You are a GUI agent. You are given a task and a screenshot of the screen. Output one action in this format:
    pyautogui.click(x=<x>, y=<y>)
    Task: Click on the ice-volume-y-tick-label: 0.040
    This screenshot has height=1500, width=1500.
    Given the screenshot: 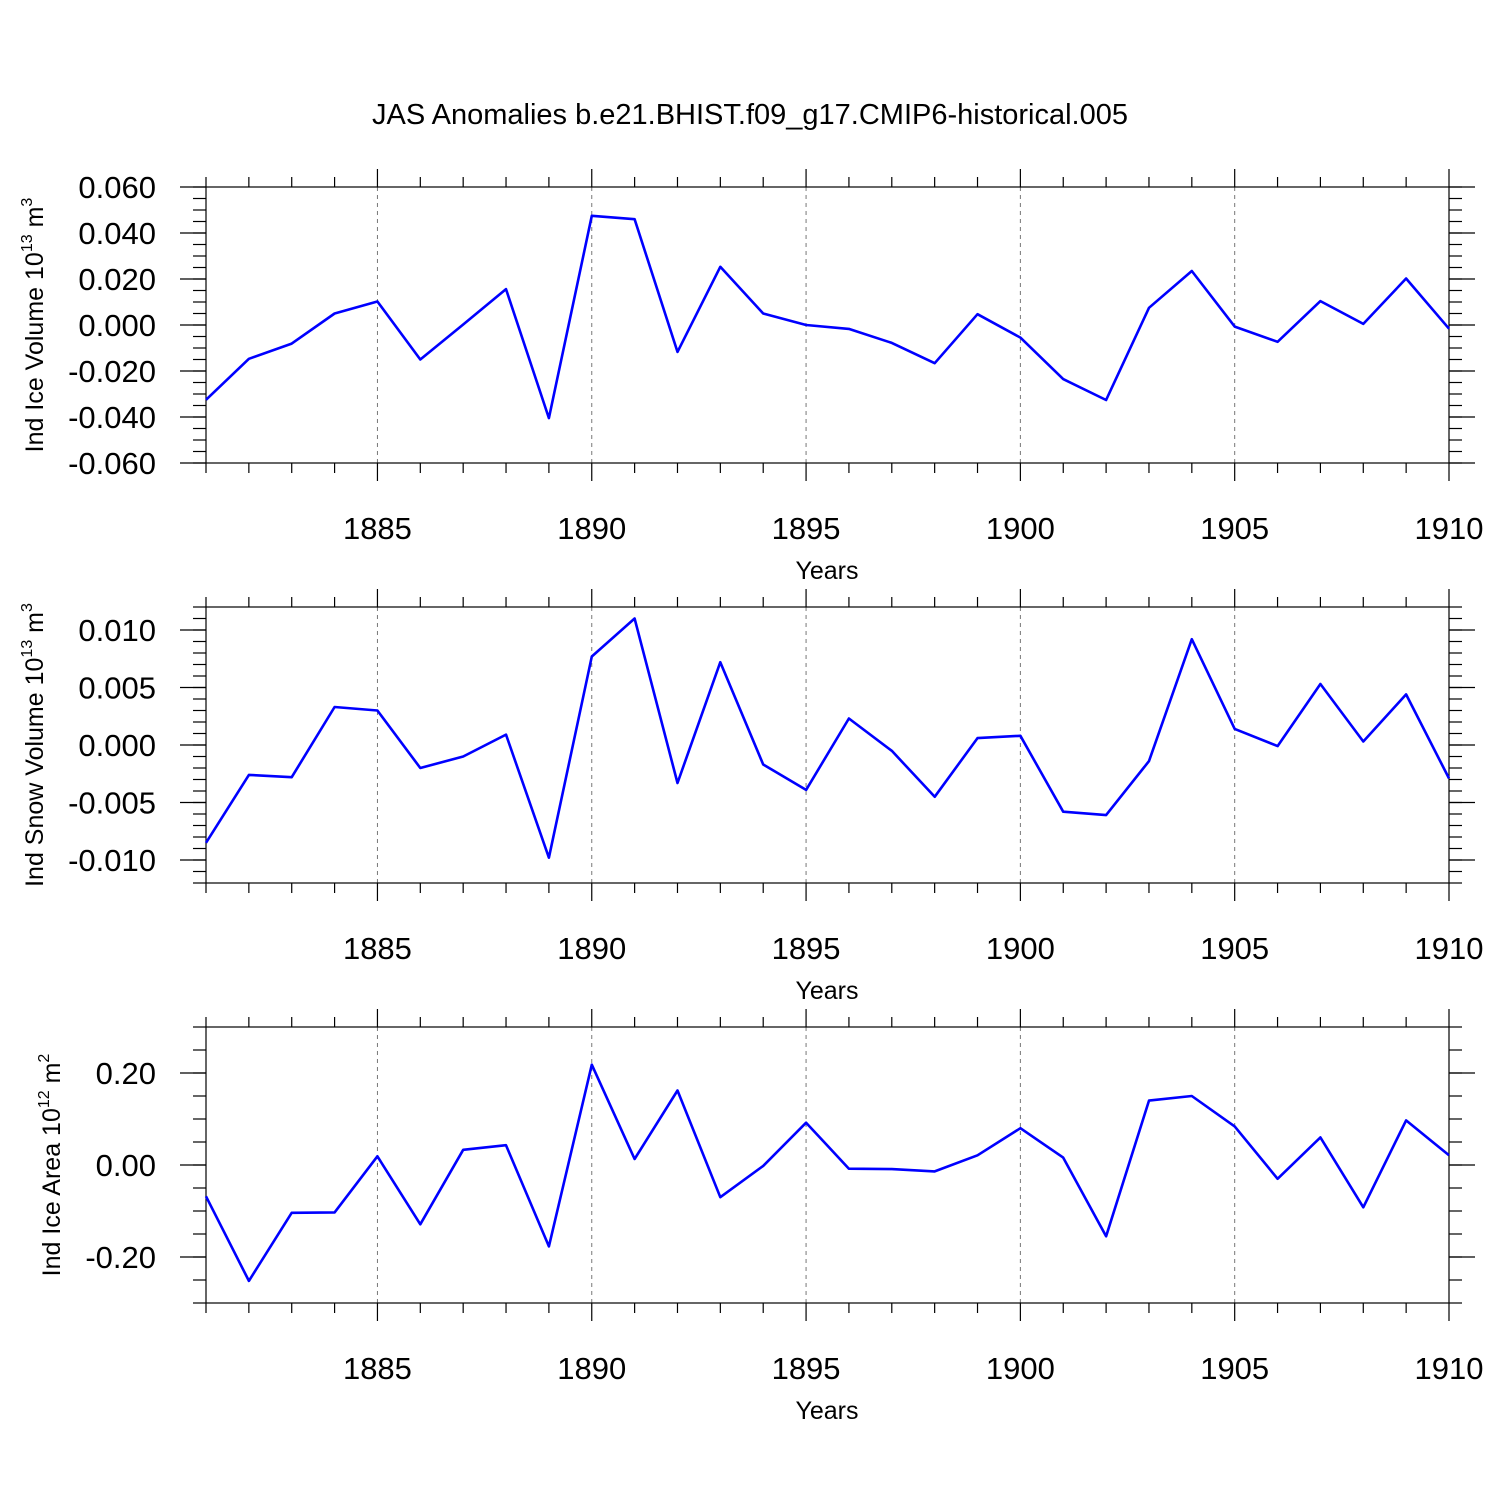 What is the action you would take?
    pyautogui.click(x=117, y=233)
    